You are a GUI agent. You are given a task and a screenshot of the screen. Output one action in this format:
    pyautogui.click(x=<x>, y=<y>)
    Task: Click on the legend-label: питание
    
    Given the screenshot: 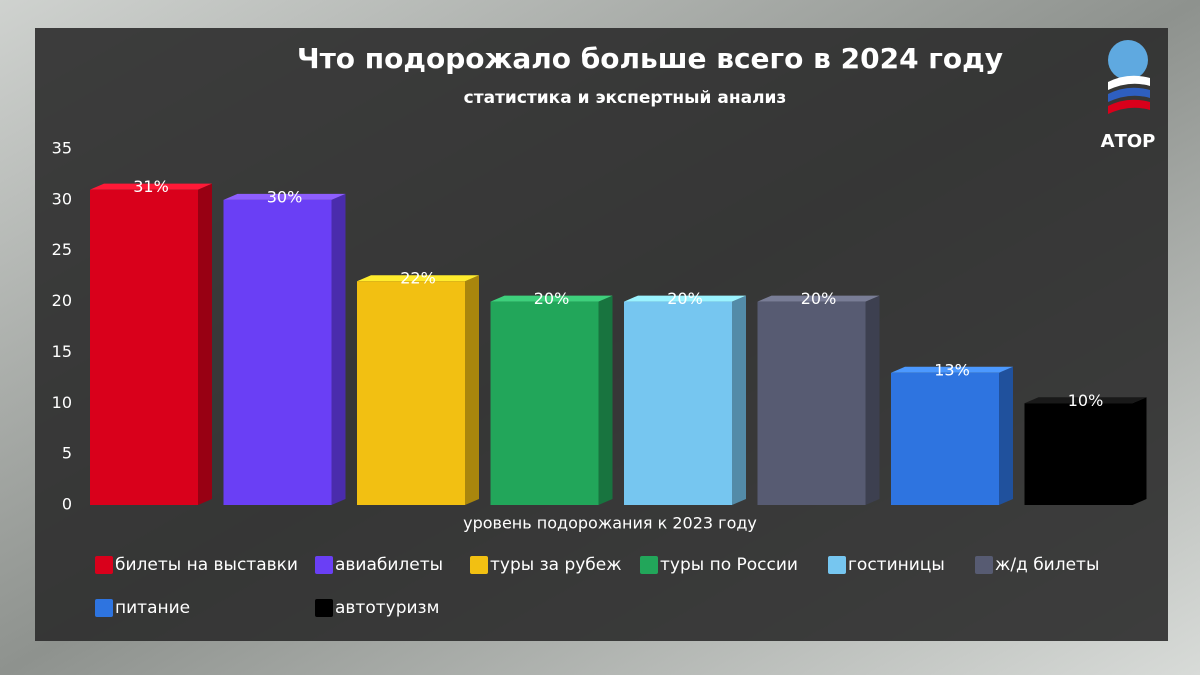 What is the action you would take?
    pyautogui.click(x=152, y=608)
    